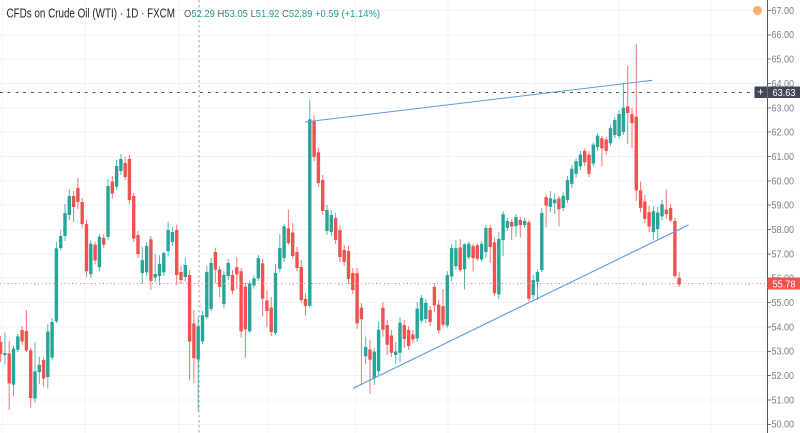  What do you see at coordinates (783, 327) in the screenshot?
I see `svg-text: 54.00` at bounding box center [783, 327].